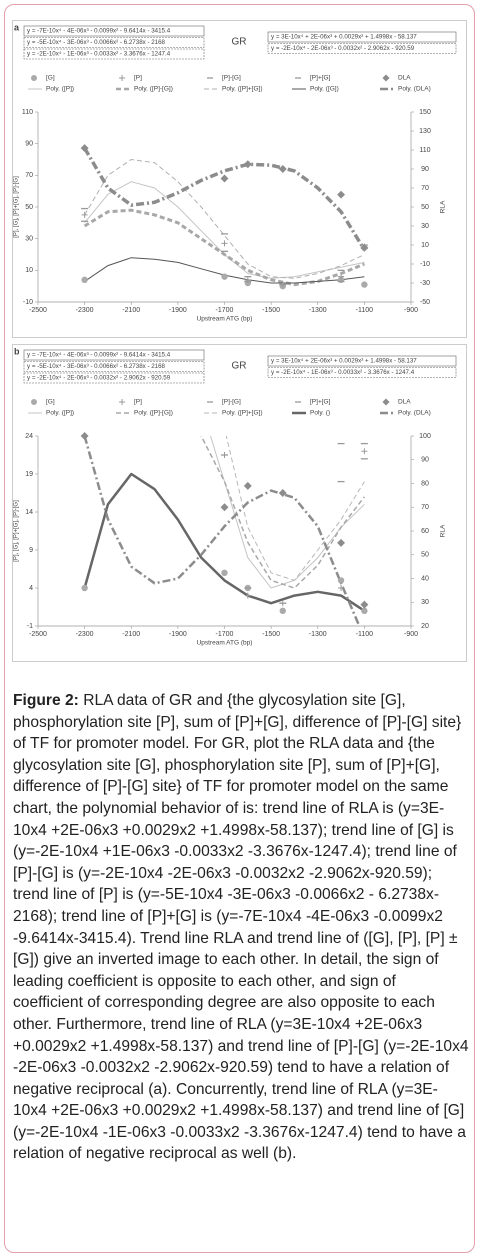 The image size is (481, 1259). Describe the element at coordinates (324, 89) in the screenshot. I see `legend-label: Poly. ([G])` at that location.